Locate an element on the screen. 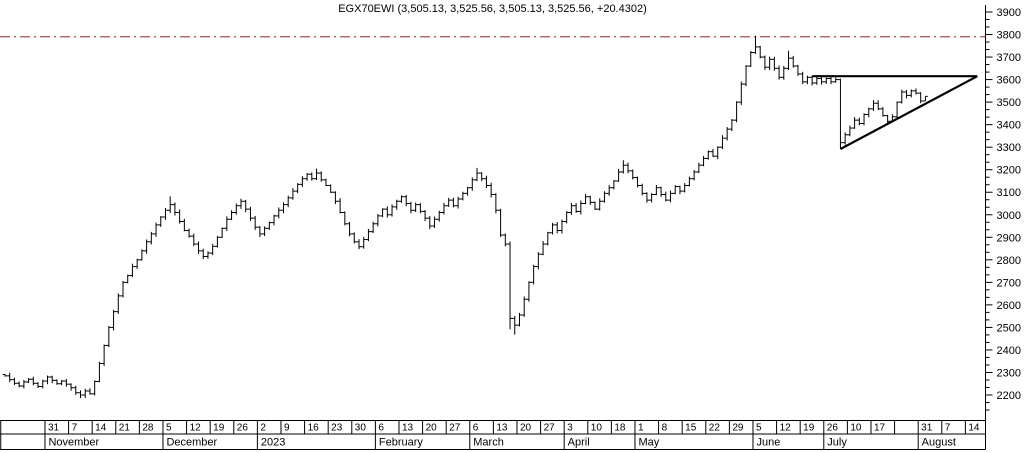 This screenshot has height=453, width=1024. svg-text: 9 is located at coordinates (287, 428).